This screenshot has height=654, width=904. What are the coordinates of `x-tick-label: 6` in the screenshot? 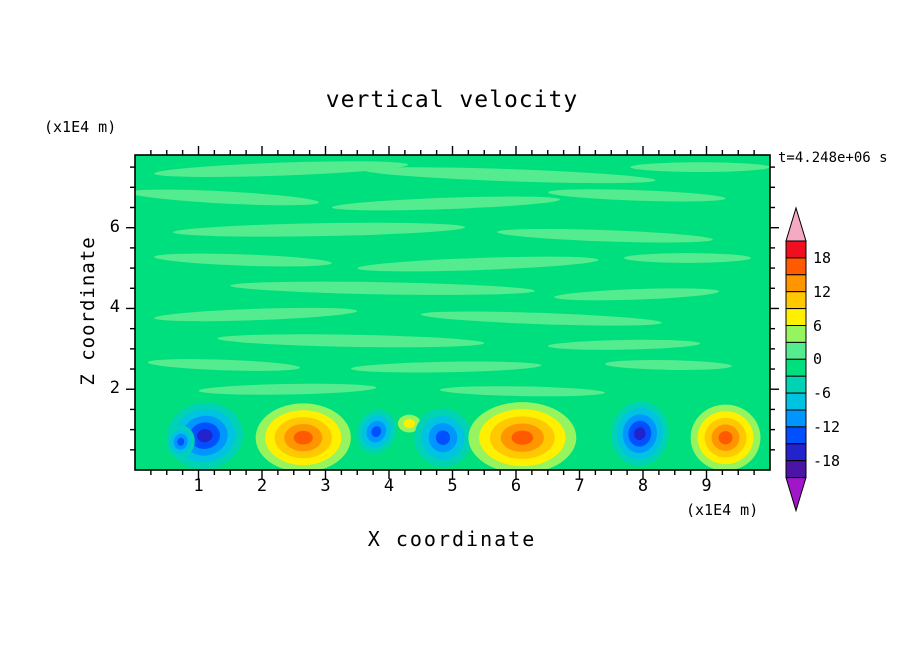 It's located at (516, 486).